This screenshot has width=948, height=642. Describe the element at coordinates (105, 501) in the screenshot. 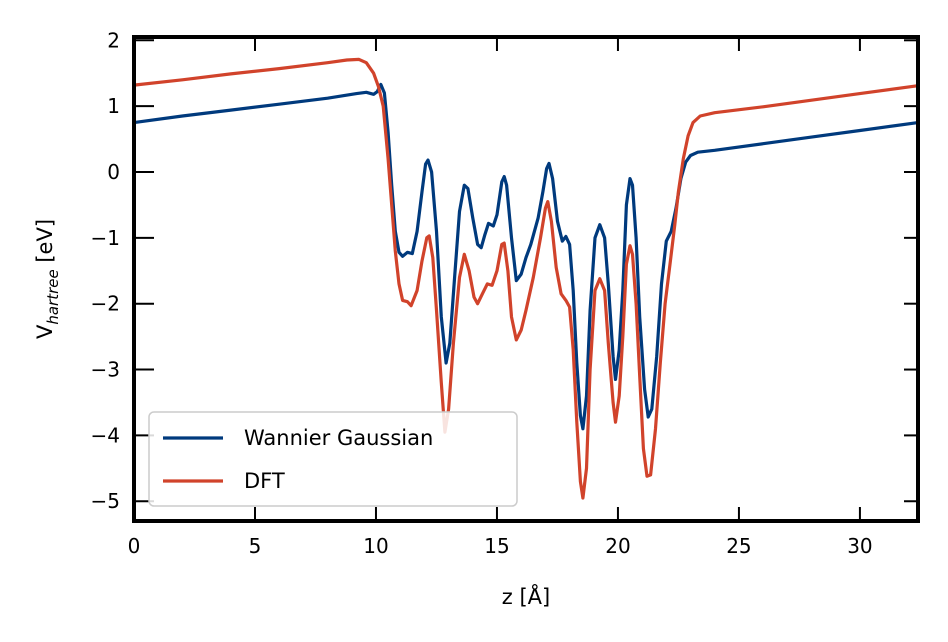

I see `y-tick-label--5: −5` at that location.